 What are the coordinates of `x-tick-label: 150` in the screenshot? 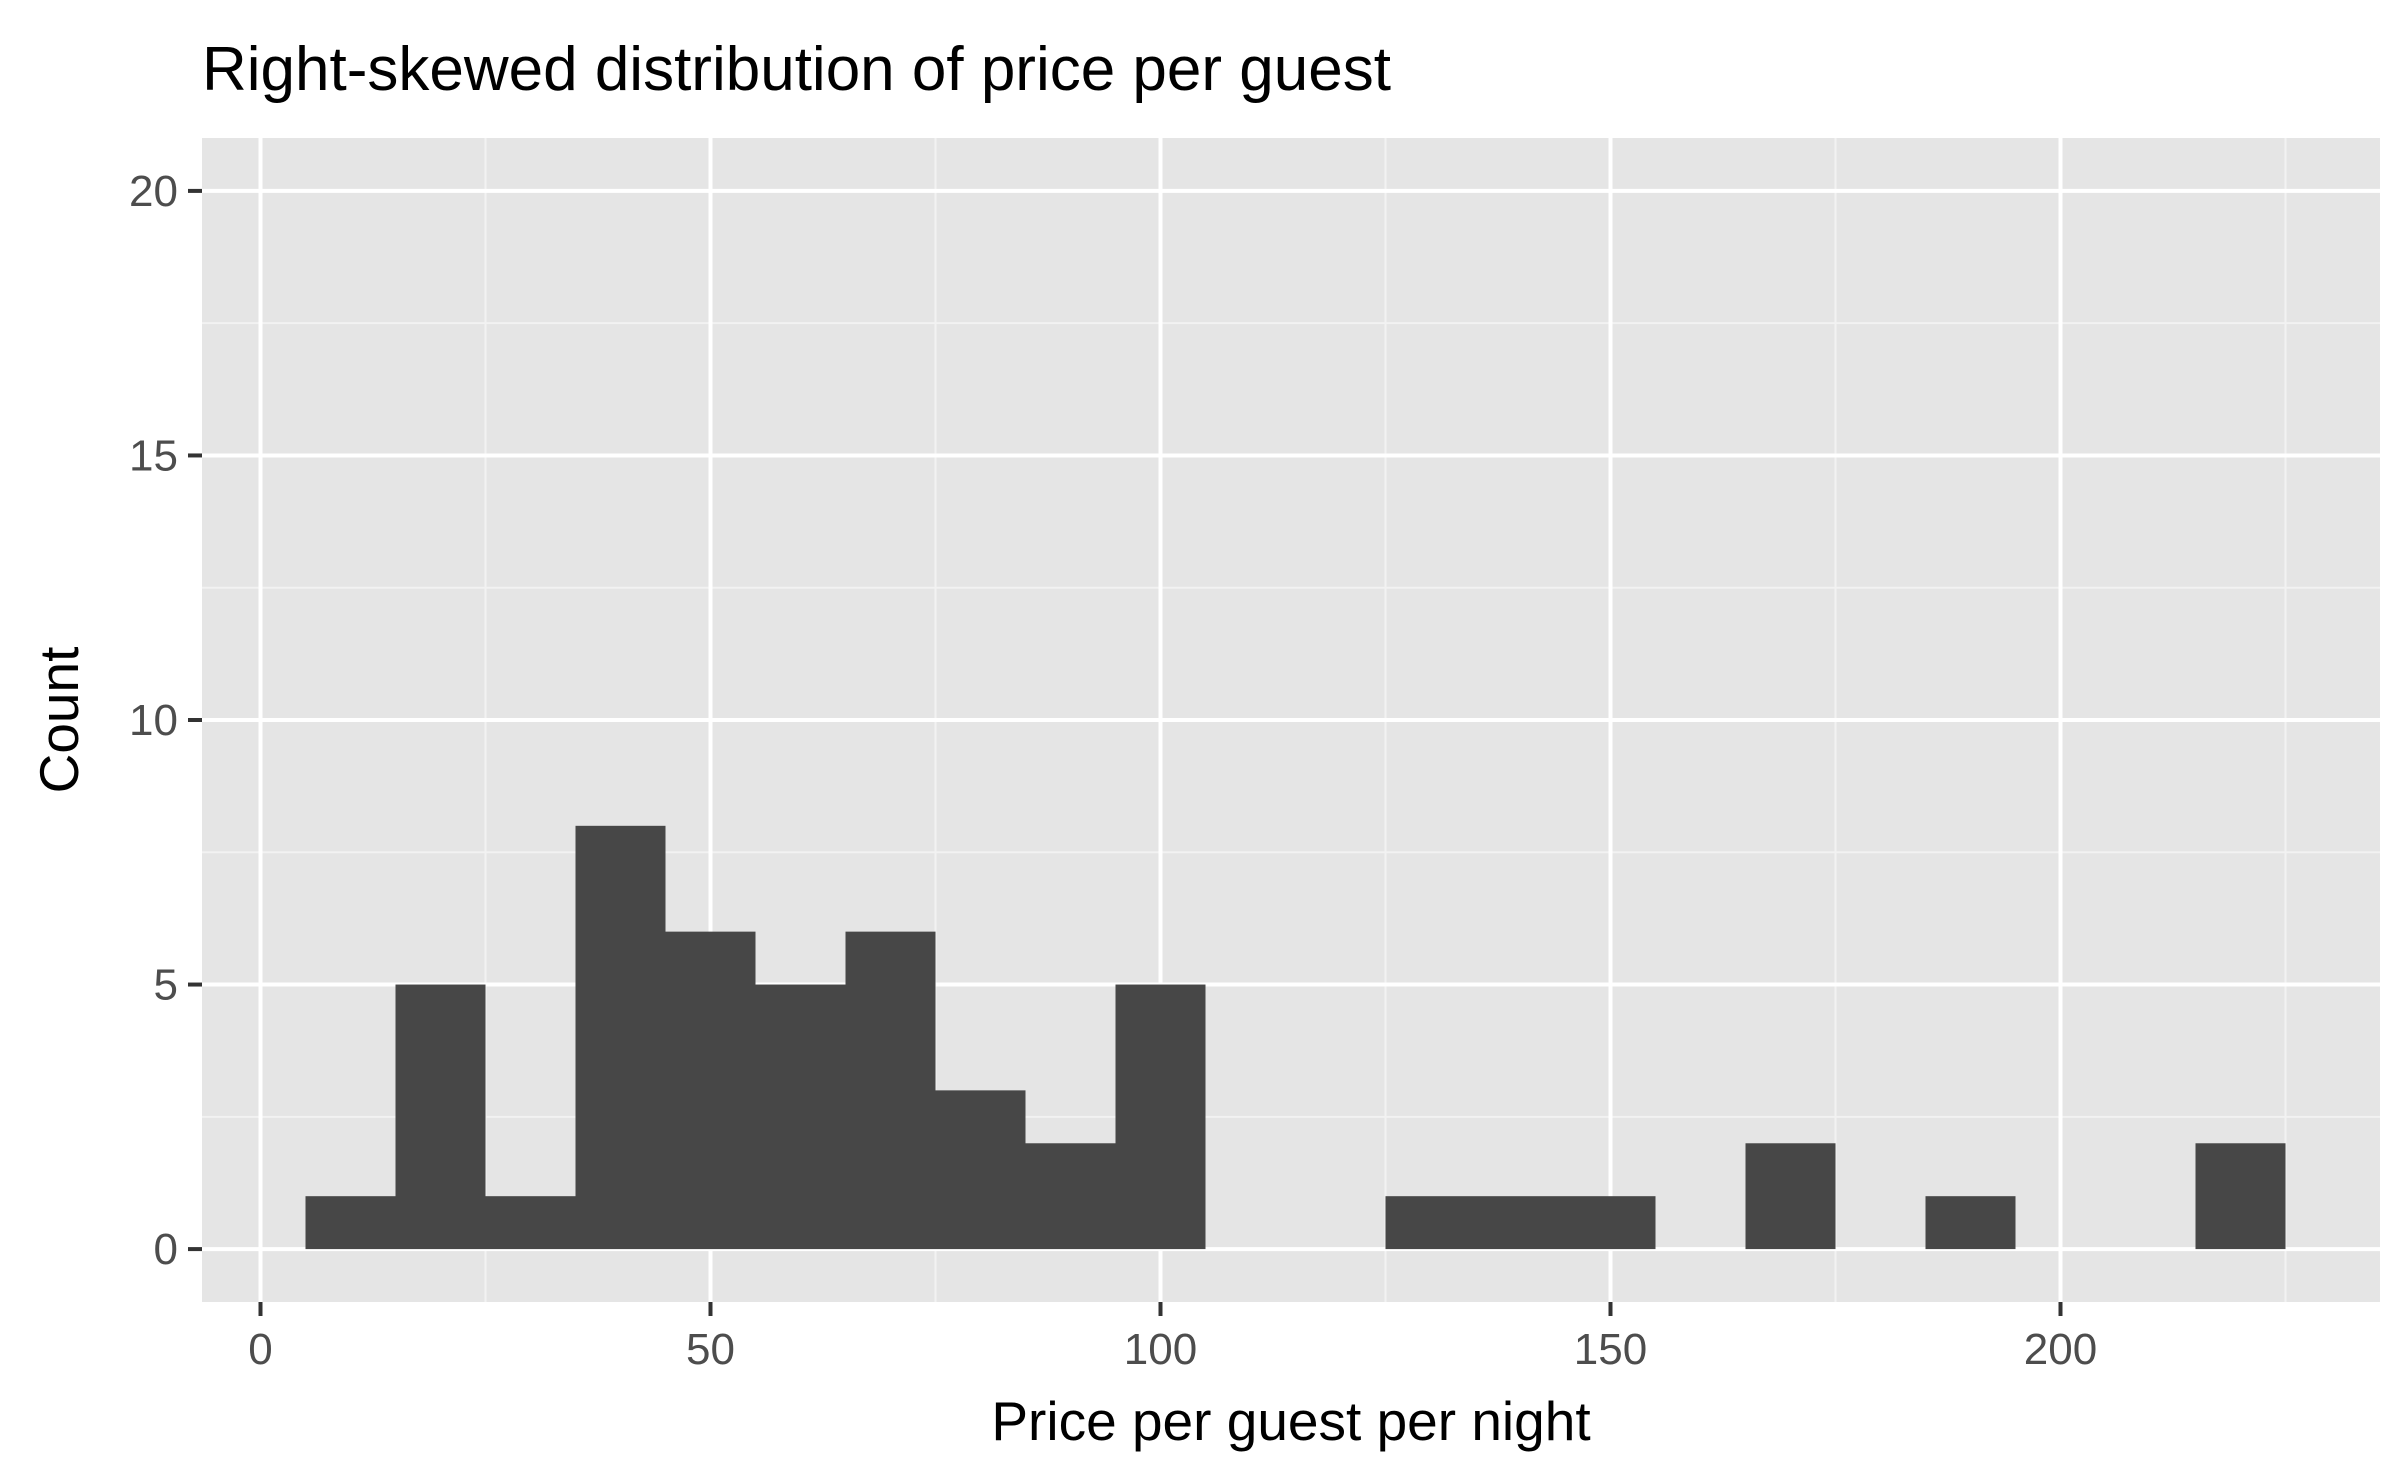 It's located at (1610, 1349).